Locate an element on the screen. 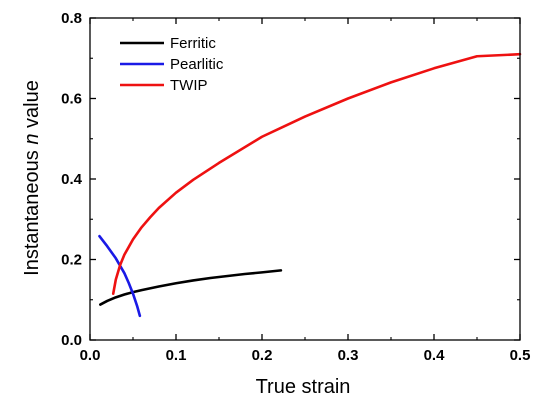 This screenshot has width=550, height=408. y-tick-label: 0.2 is located at coordinates (71, 260).